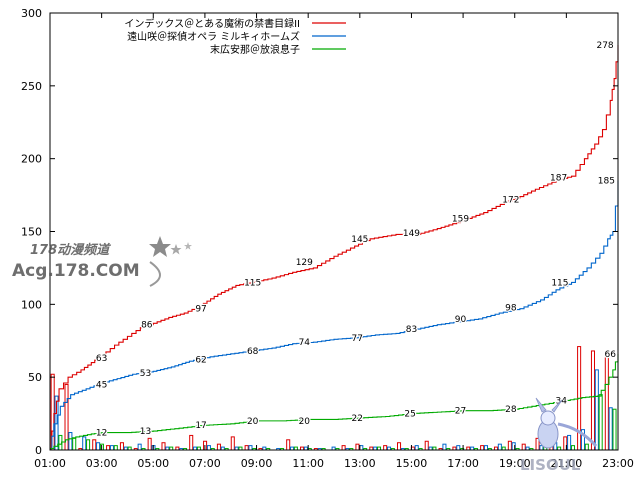  Describe the element at coordinates (304, 263) in the screenshot. I see `data-label: 129` at that location.